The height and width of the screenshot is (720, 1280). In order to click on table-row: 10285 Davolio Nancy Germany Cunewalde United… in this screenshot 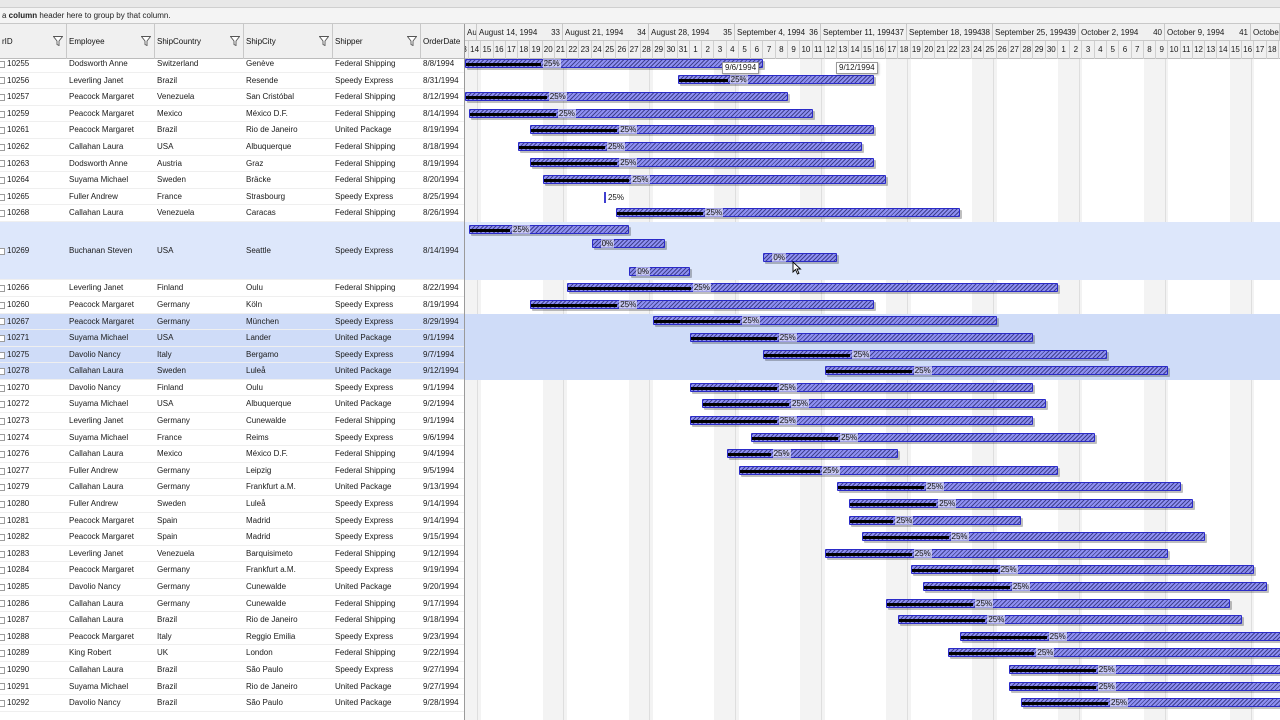, I will do `click(232, 587)`.